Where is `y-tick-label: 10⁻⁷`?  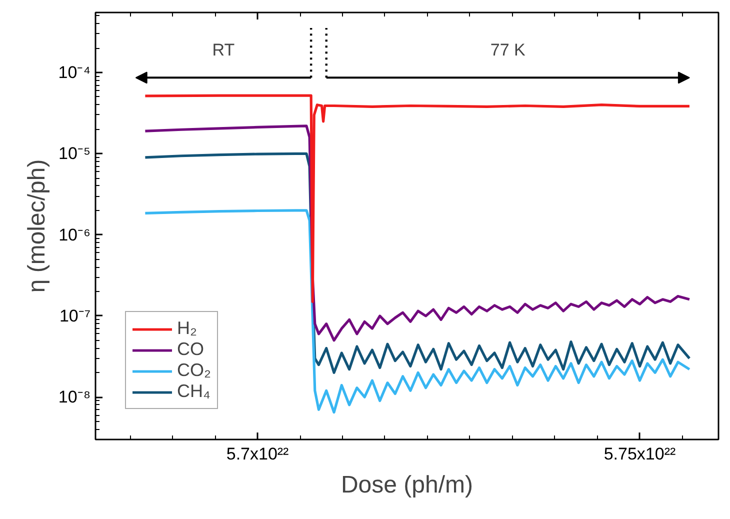 y-tick-label: 10⁻⁷ is located at coordinates (74, 316).